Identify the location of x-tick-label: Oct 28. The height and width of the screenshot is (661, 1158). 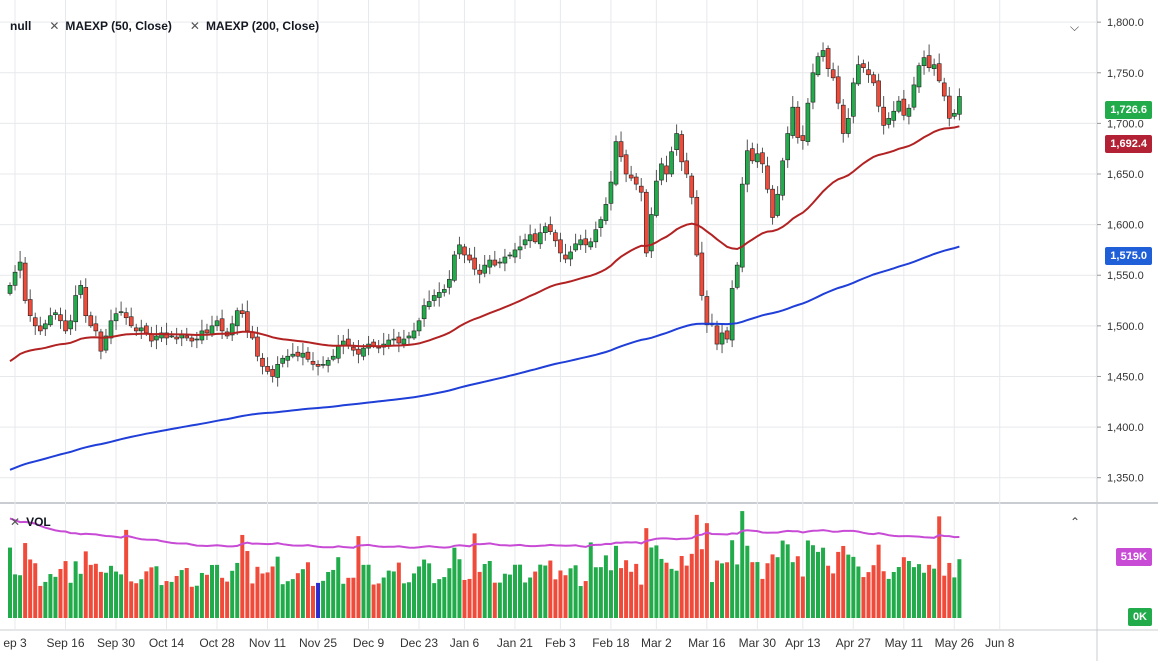
(217, 643).